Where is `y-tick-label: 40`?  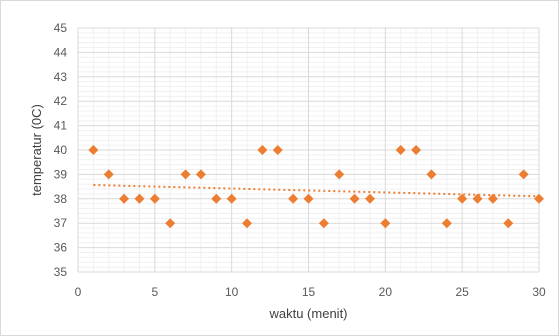
y-tick-label: 40 is located at coordinates (61, 150).